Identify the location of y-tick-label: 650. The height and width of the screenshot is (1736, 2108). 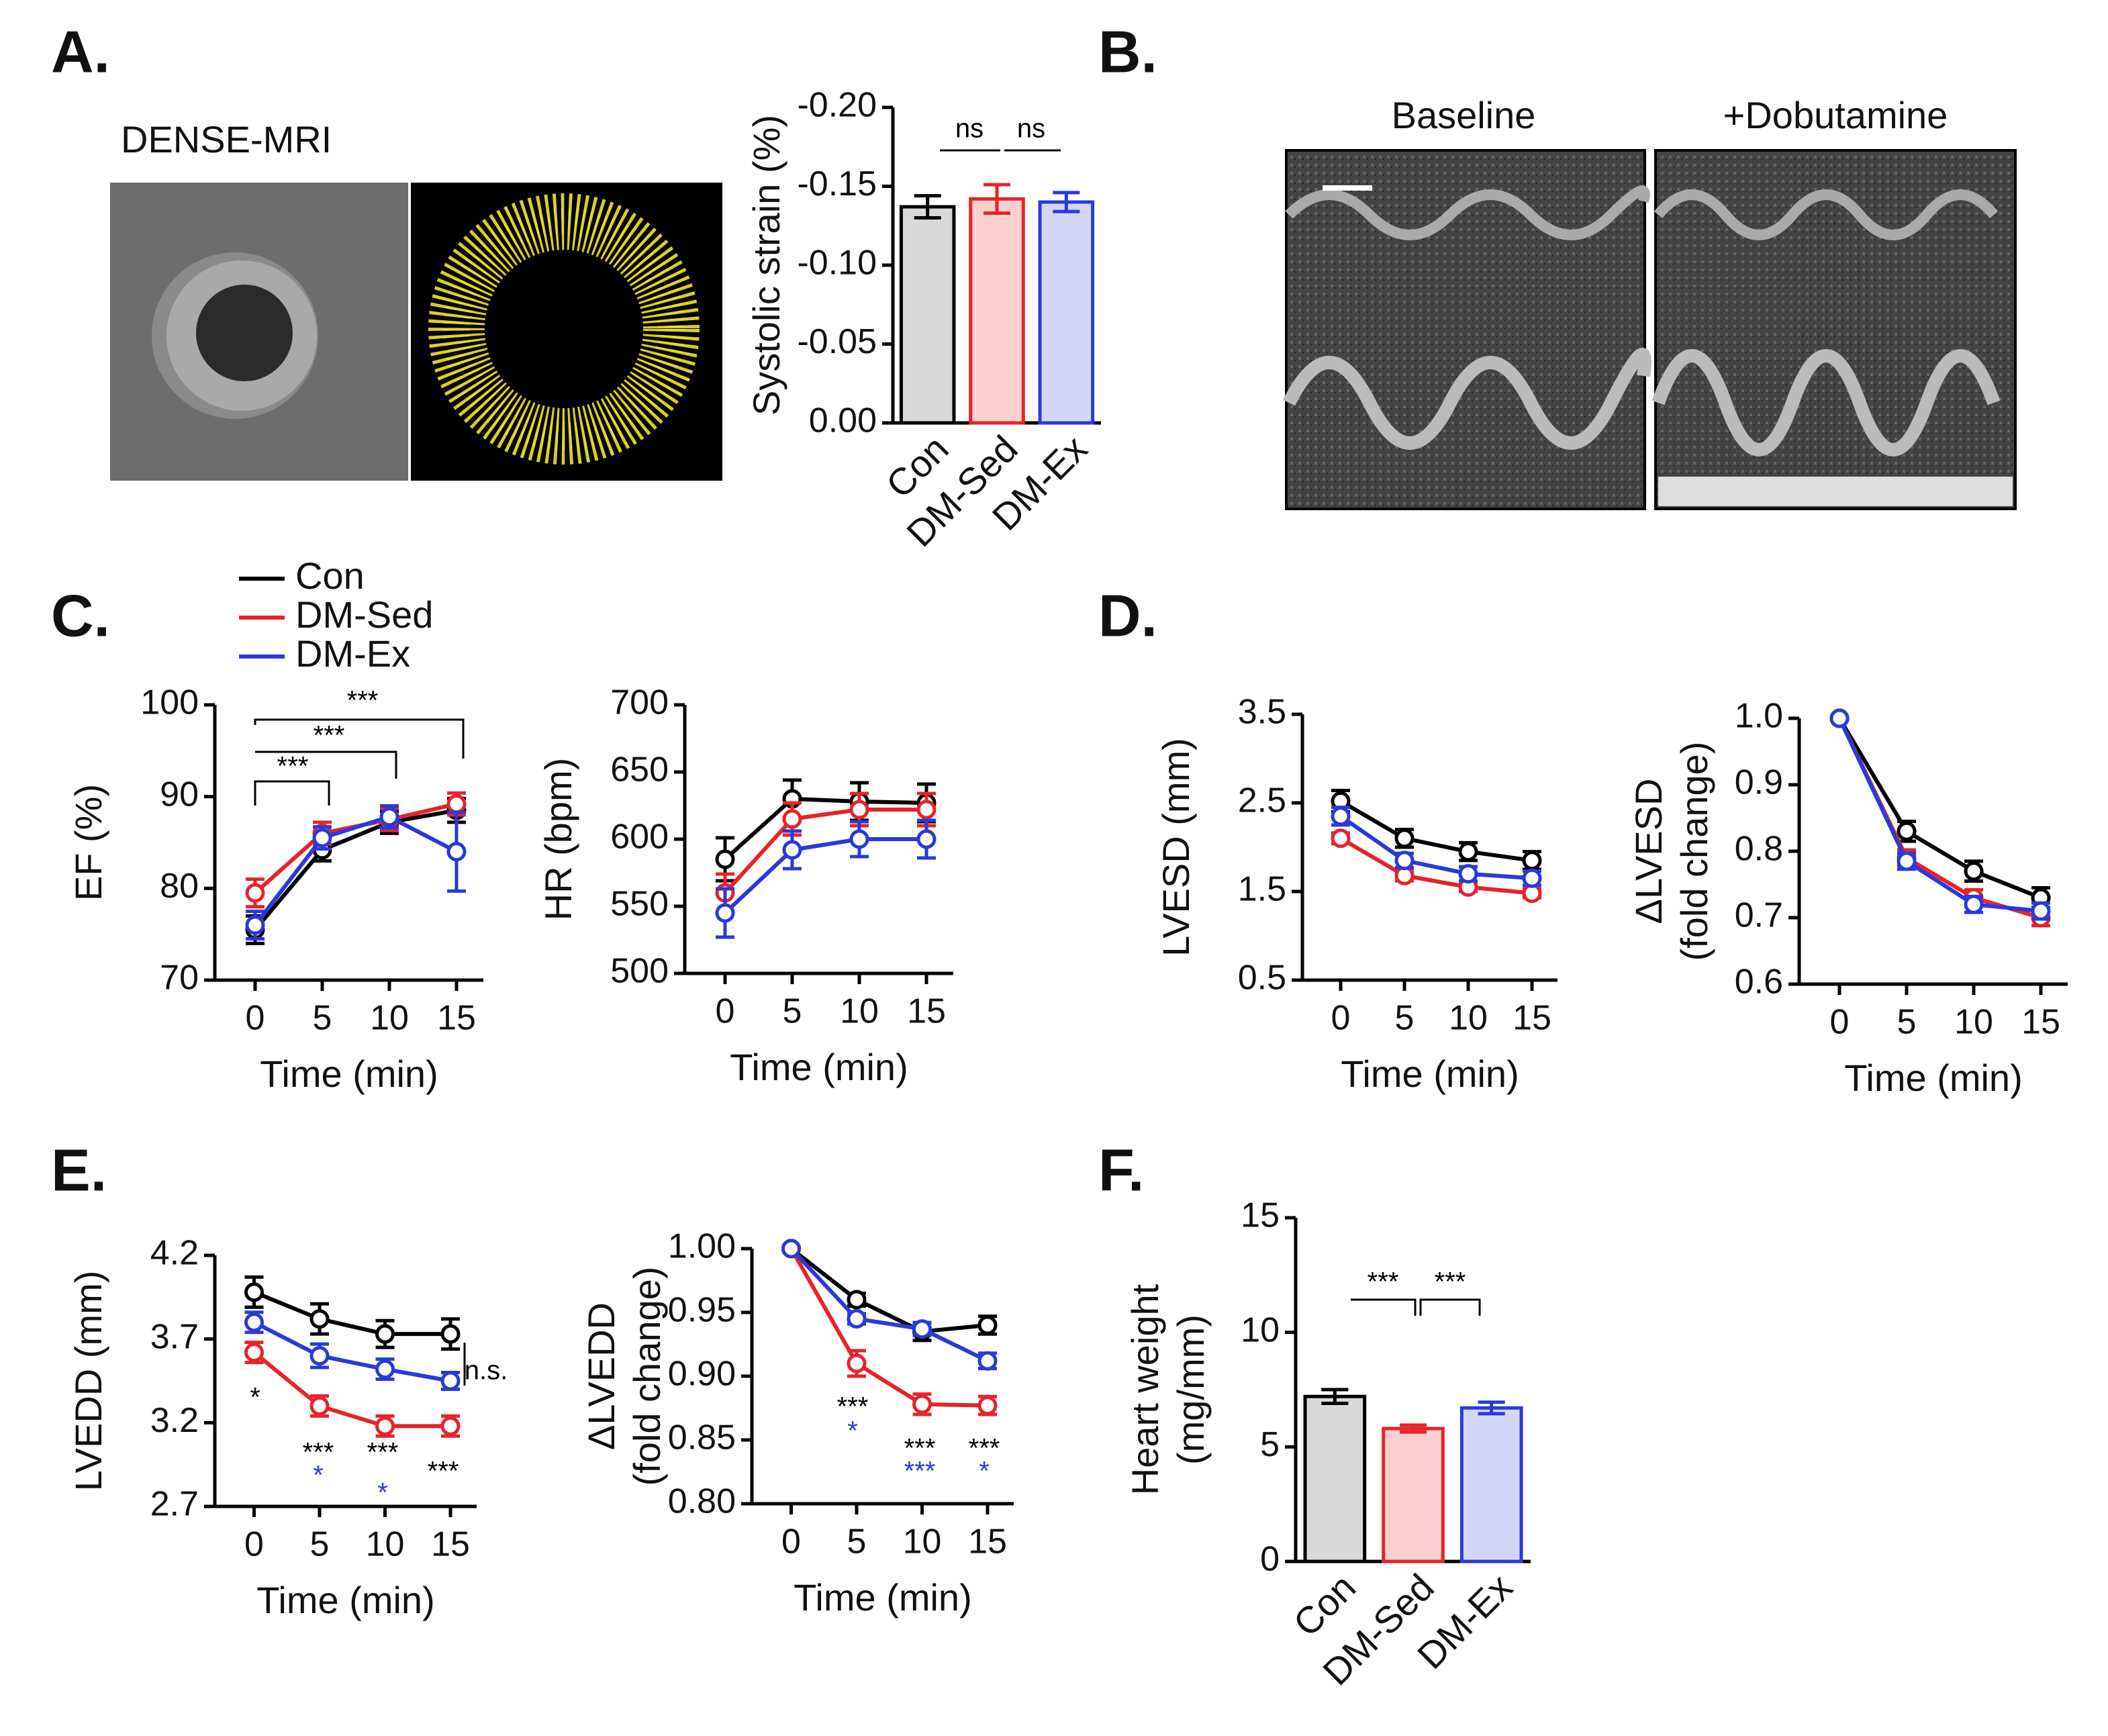
(639, 770).